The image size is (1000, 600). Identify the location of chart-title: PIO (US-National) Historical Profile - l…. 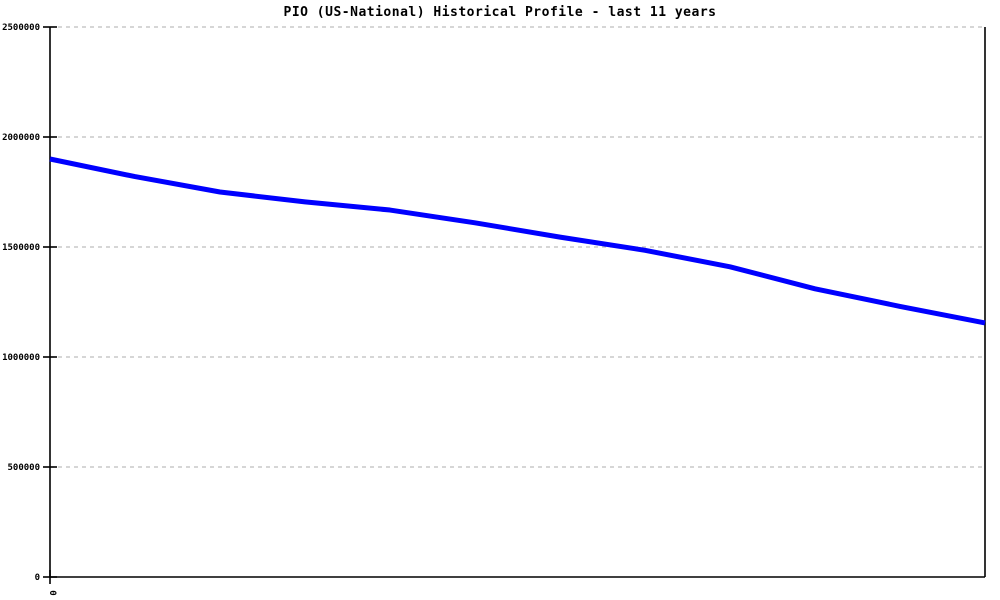
(500, 12).